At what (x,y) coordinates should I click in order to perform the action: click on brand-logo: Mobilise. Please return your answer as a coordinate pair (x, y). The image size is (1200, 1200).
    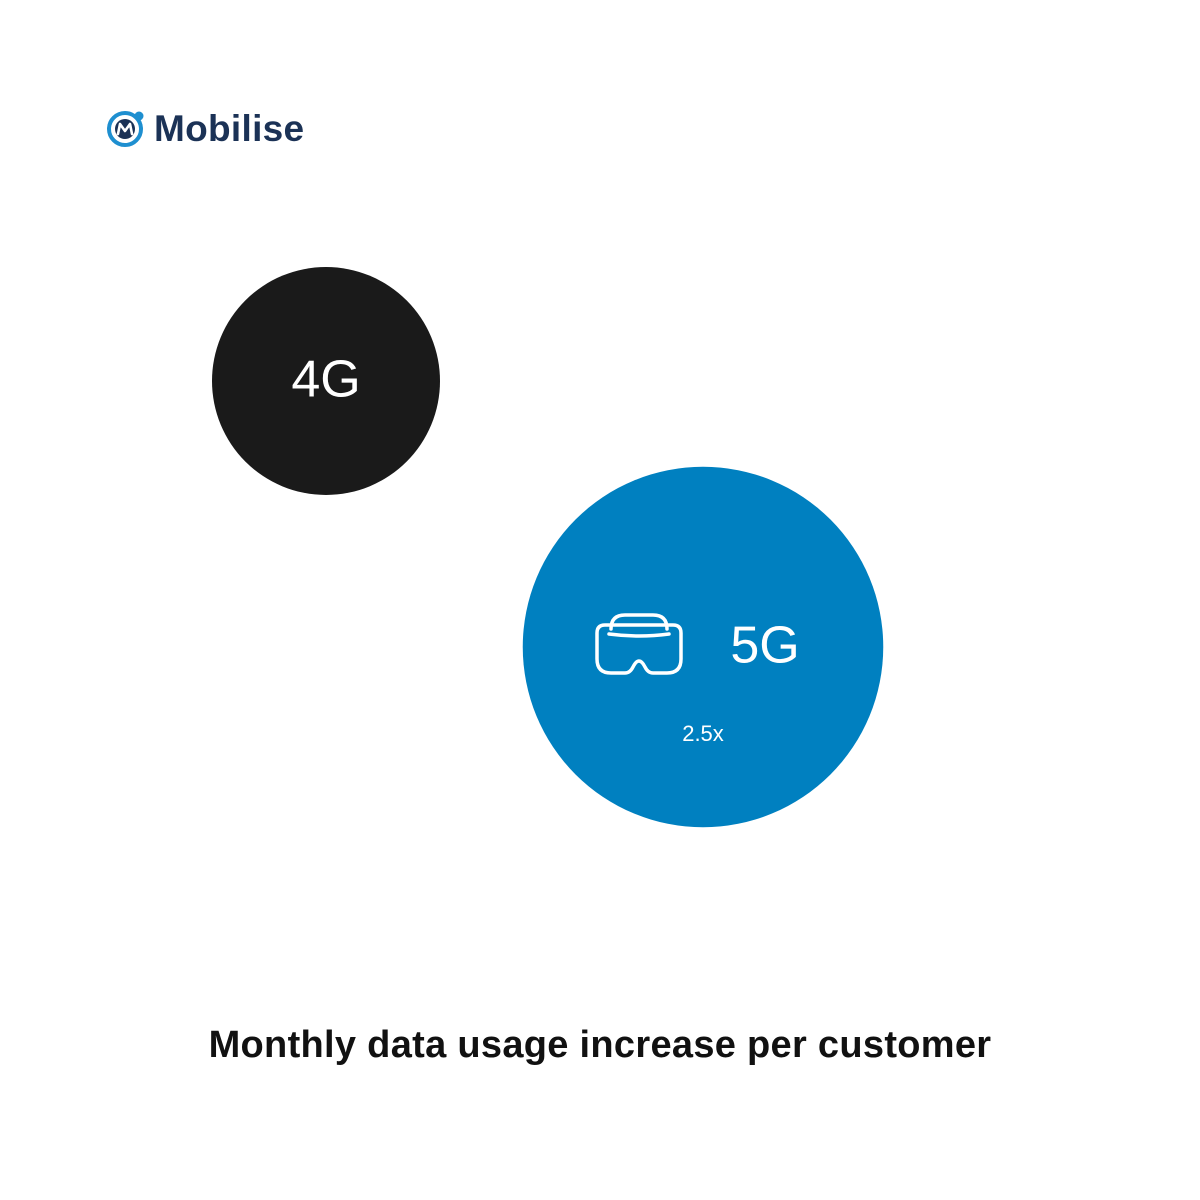
    Looking at the image, I should click on (205, 128).